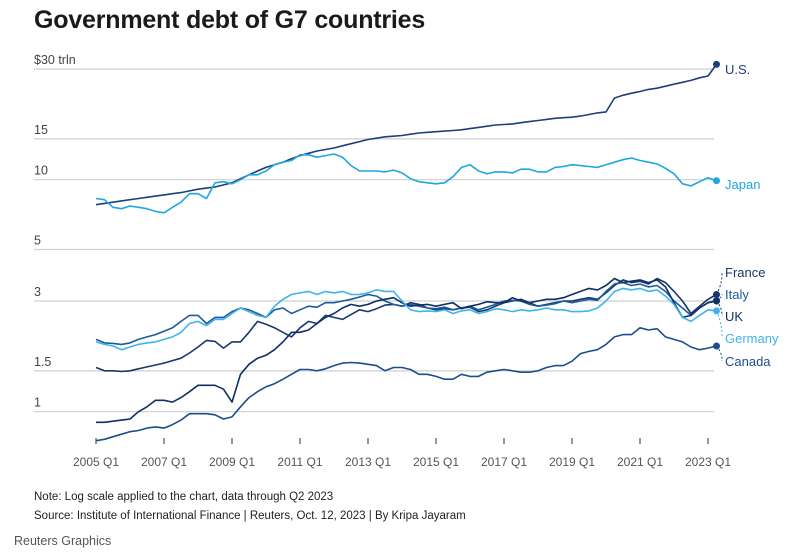 The image size is (795, 558). I want to click on x-tick-label: 2005 Q1, so click(96, 462).